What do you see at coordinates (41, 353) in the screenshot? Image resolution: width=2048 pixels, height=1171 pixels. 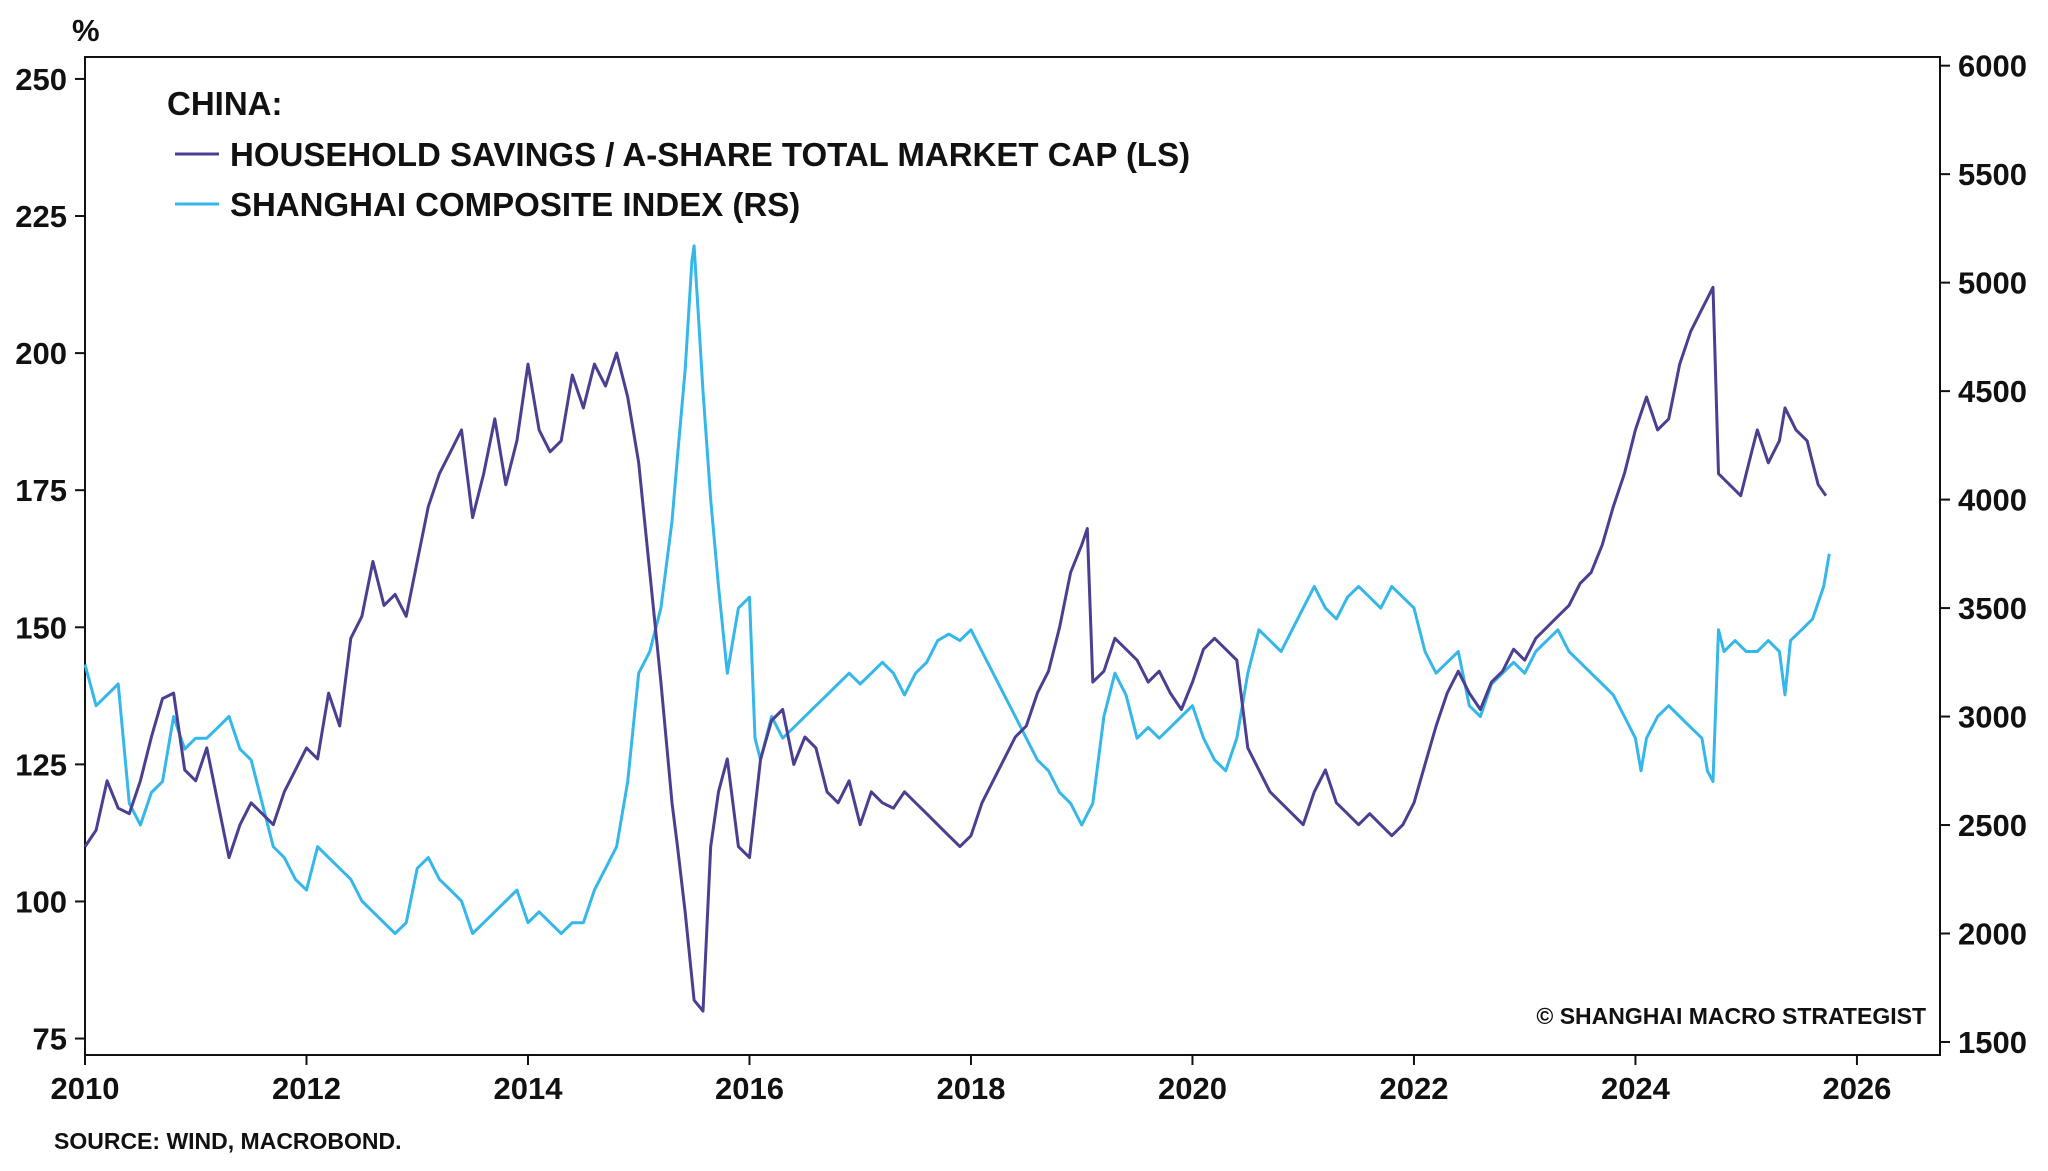 I see `left-tick-label: 200` at bounding box center [41, 353].